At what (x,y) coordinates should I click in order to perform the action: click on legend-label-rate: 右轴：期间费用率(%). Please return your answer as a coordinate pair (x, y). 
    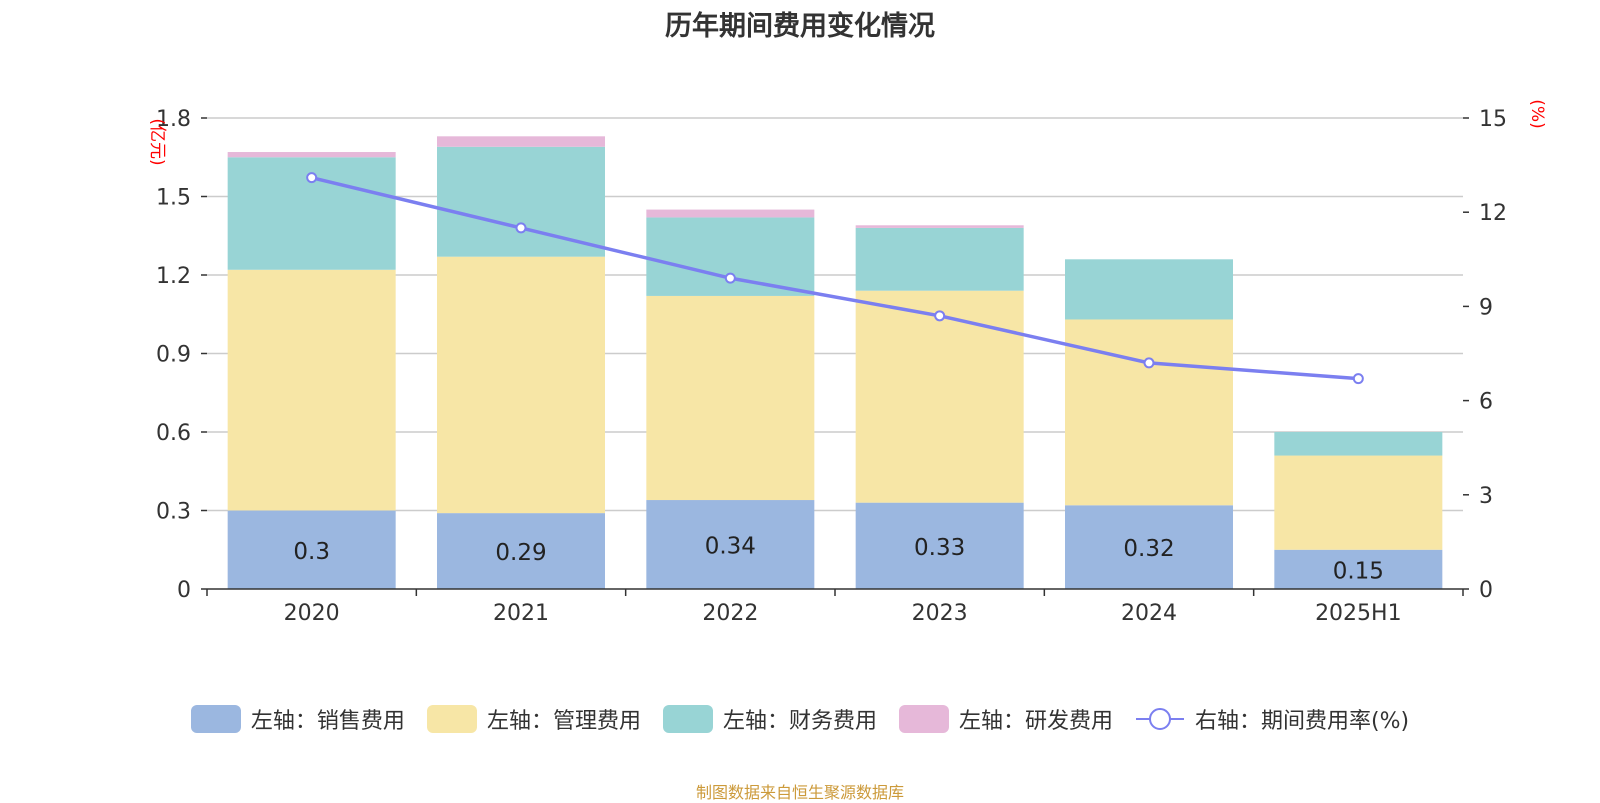
    Looking at the image, I should click on (1302, 721).